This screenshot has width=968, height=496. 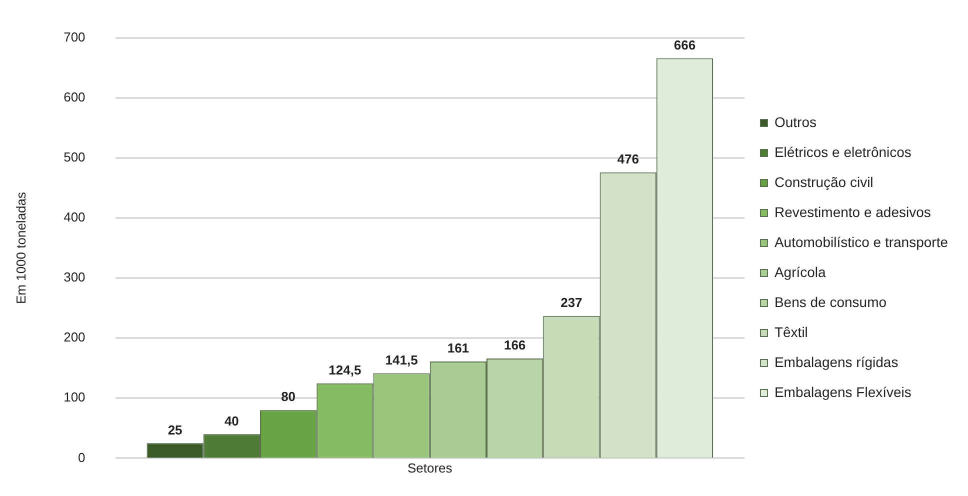 I want to click on data-label: 476, so click(x=628, y=158).